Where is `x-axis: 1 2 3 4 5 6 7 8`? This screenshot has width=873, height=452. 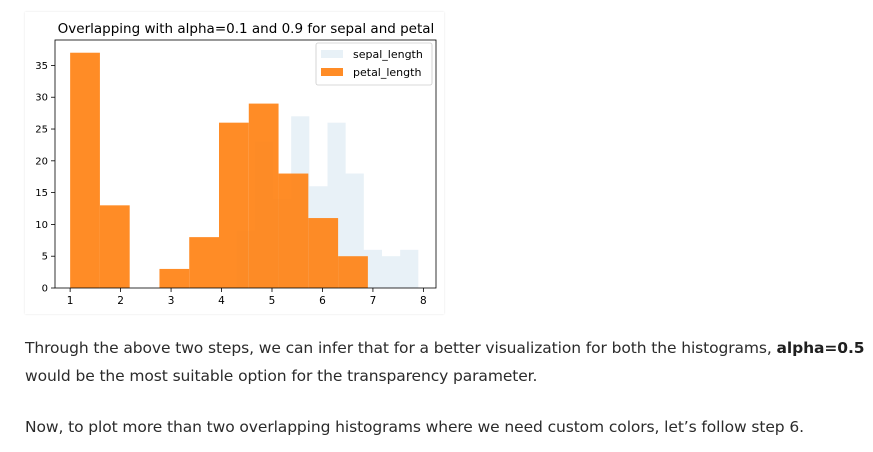
x-axis: 1 2 3 4 5 6 7 8 is located at coordinates (247, 297).